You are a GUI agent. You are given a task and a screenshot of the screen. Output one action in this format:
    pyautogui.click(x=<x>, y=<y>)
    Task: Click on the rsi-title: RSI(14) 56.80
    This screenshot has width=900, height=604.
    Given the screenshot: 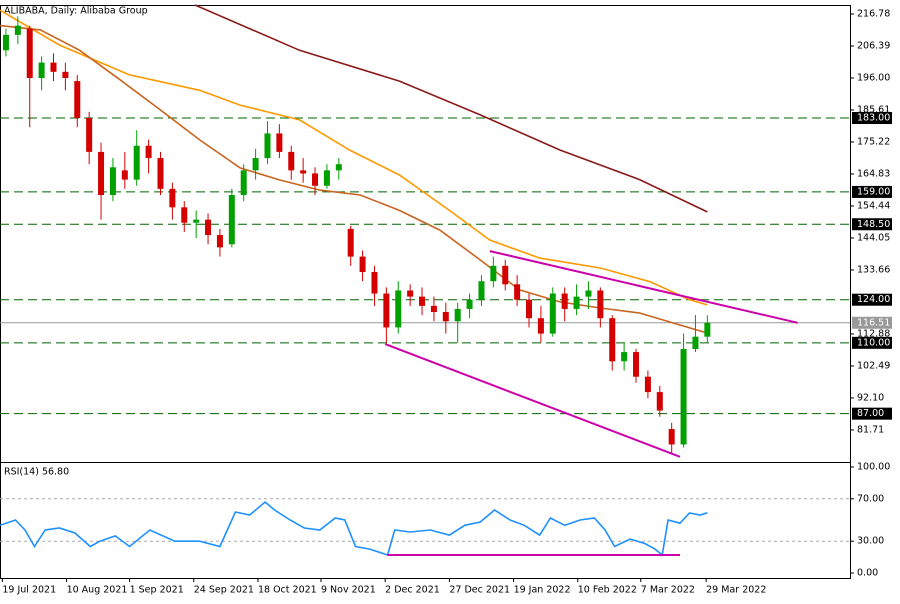 What is the action you would take?
    pyautogui.click(x=36, y=472)
    